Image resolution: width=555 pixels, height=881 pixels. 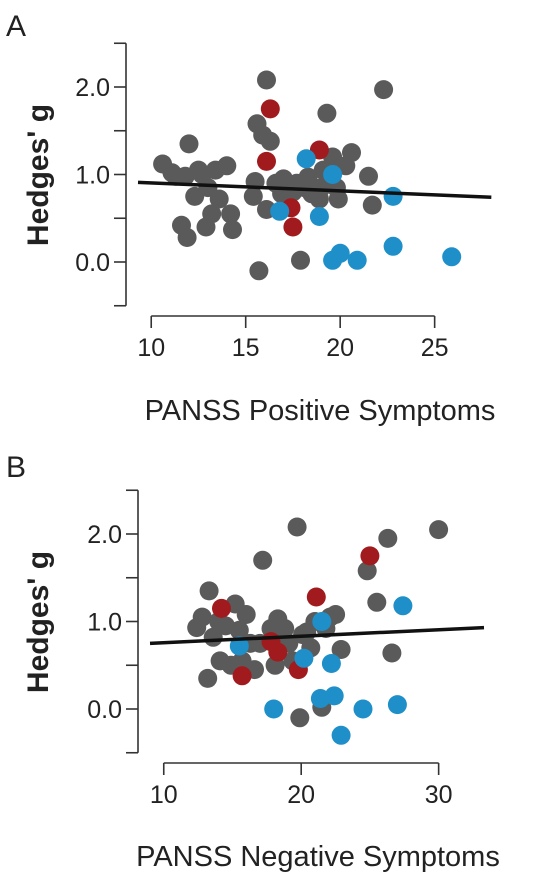 I want to click on fit-line-b, so click(x=317, y=635).